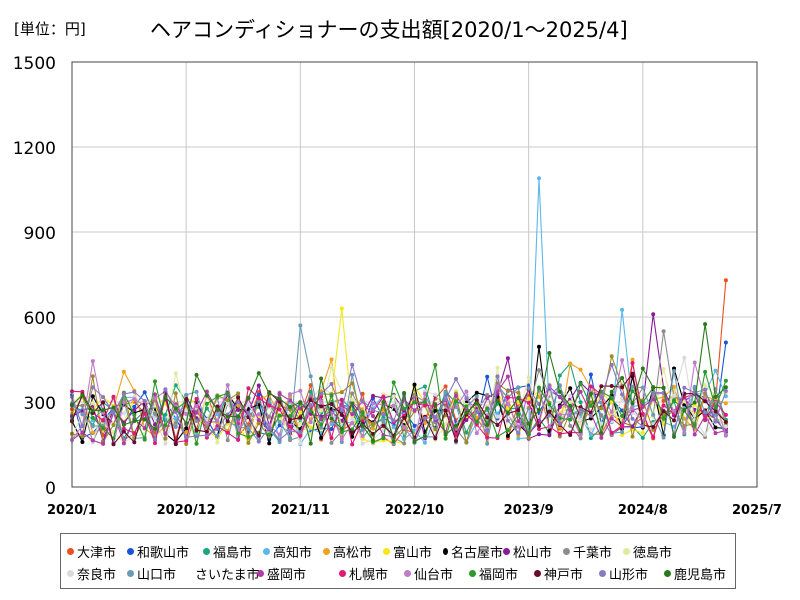  What do you see at coordinates (399, 409) in the screenshot?
I see `series-line` at bounding box center [399, 409].